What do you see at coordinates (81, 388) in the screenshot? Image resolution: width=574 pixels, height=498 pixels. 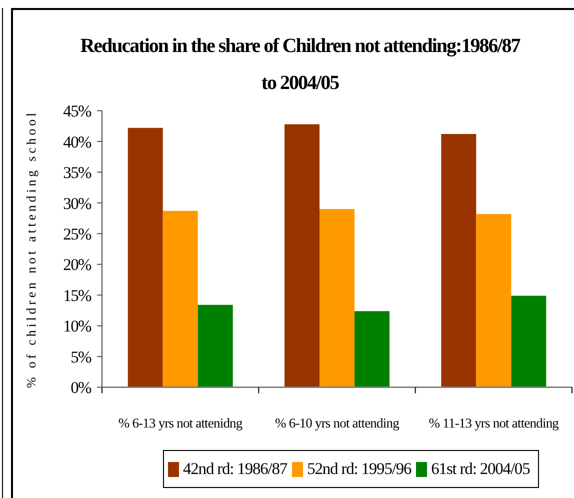 I see `y-tick-label: 0%` at bounding box center [81, 388].